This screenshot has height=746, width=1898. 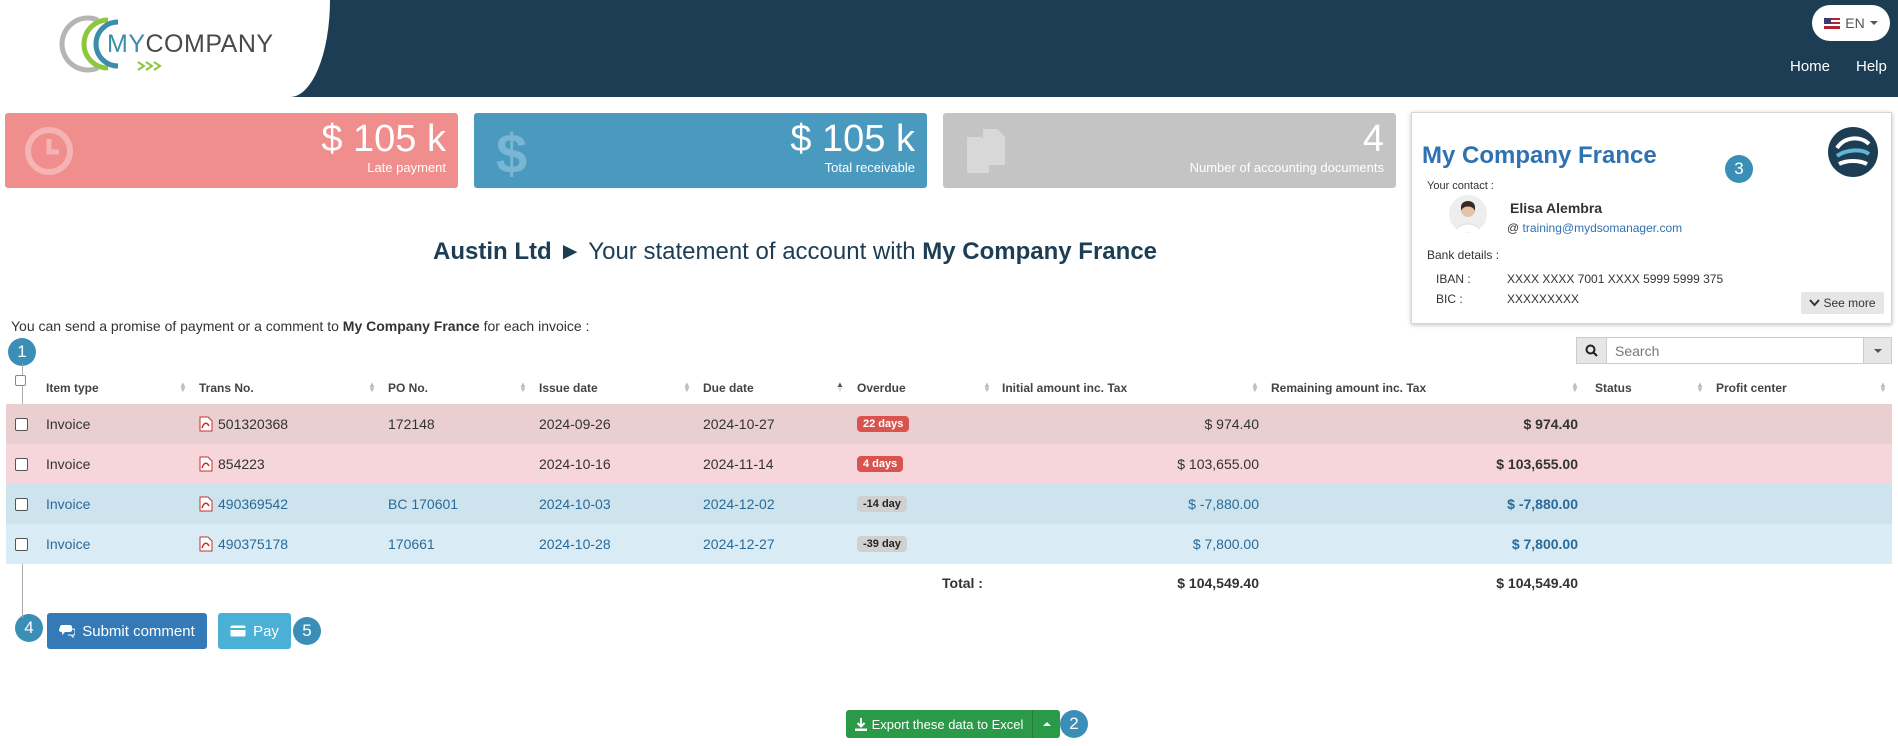 What do you see at coordinates (1218, 464) in the screenshot?
I see `cell-initial-amount: $ 103,655.00` at bounding box center [1218, 464].